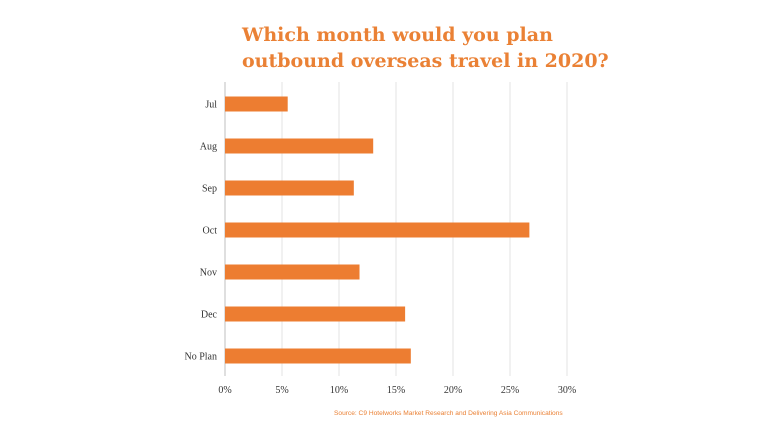  What do you see at coordinates (224, 390) in the screenshot?
I see `x-tick-label: 0%` at bounding box center [224, 390].